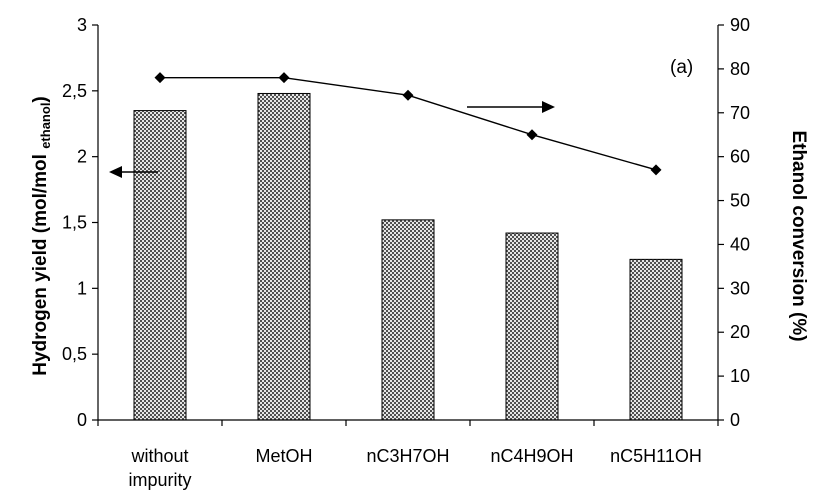 The image size is (821, 504). Describe the element at coordinates (159, 456) in the screenshot. I see `x-tick-label: without` at that location.